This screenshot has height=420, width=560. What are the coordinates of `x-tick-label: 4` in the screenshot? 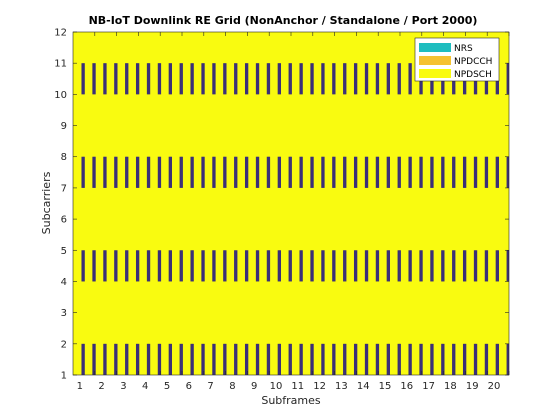 It's located at (145, 386).